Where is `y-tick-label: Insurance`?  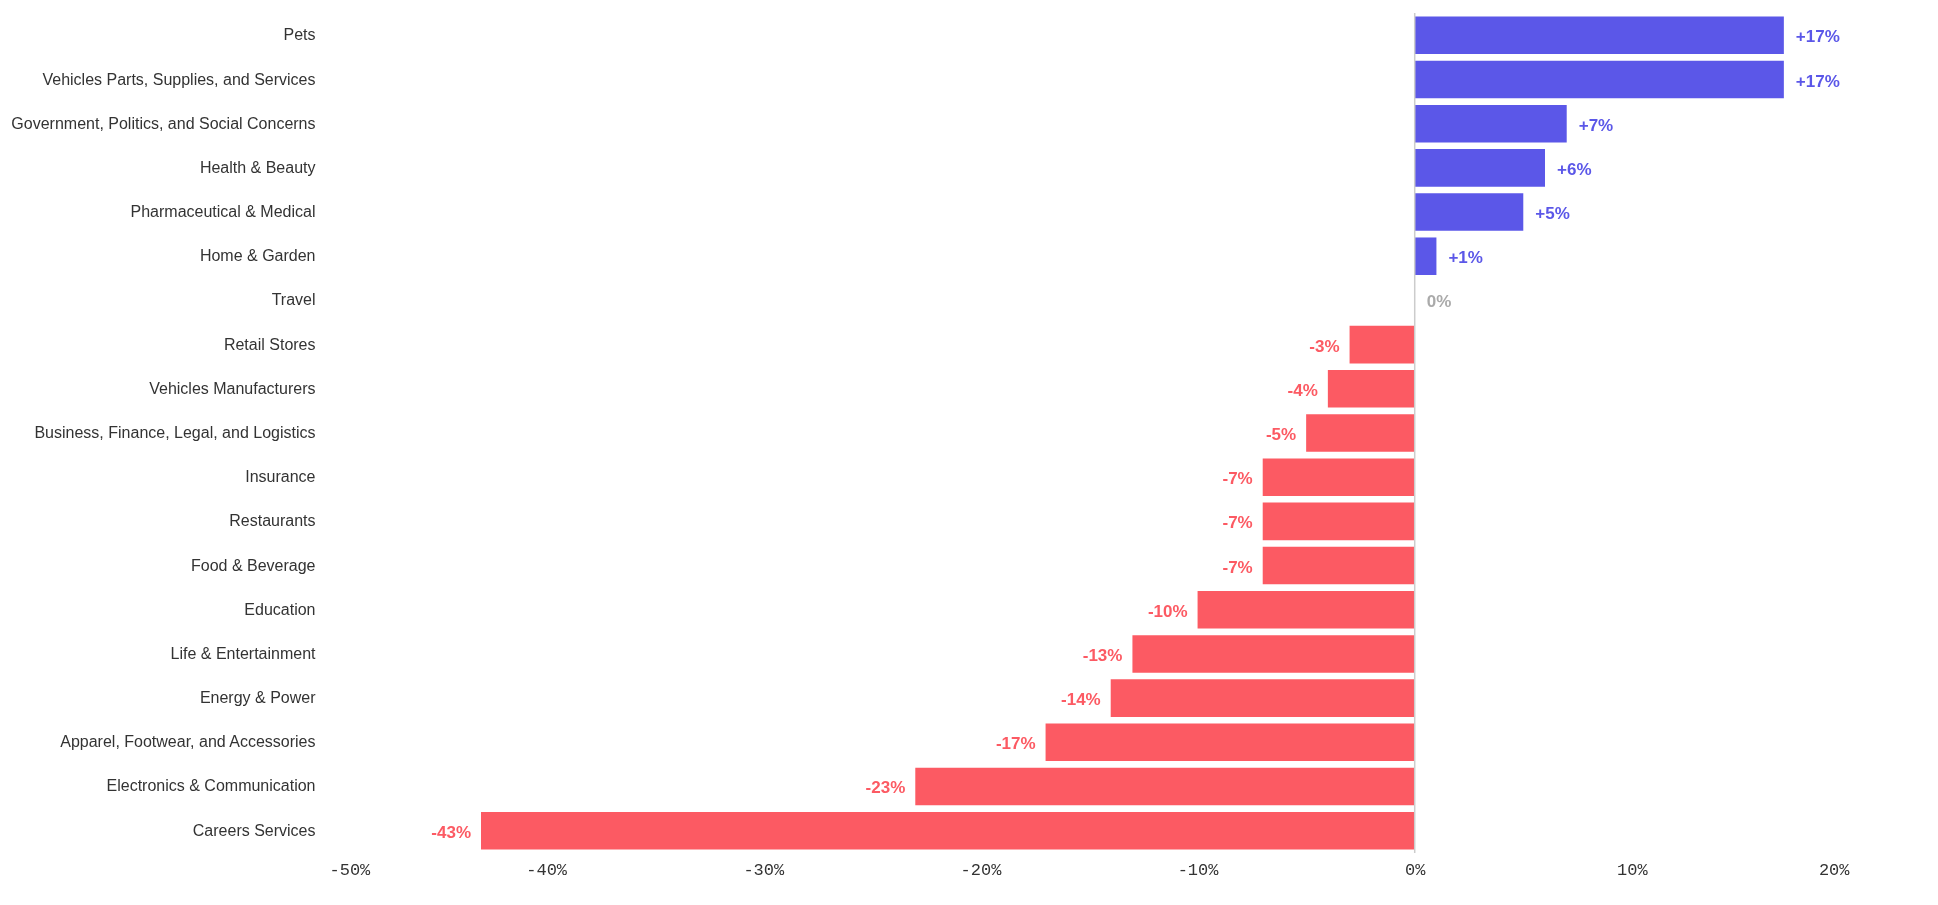 y-tick-label: Insurance is located at coordinates (280, 477).